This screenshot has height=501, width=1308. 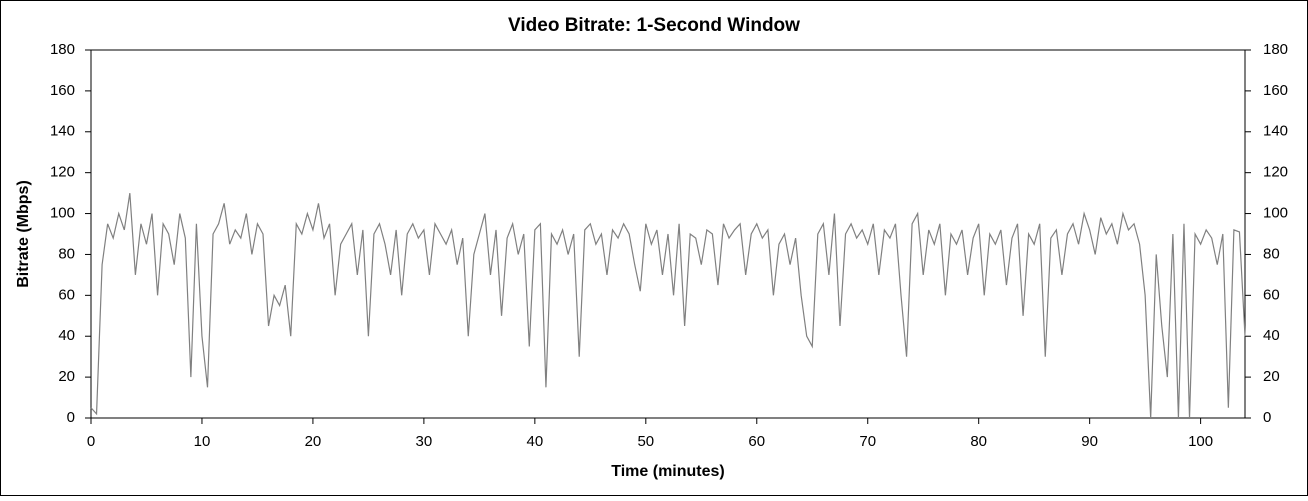 I want to click on y2-tick-label: 40, so click(x=1271, y=335).